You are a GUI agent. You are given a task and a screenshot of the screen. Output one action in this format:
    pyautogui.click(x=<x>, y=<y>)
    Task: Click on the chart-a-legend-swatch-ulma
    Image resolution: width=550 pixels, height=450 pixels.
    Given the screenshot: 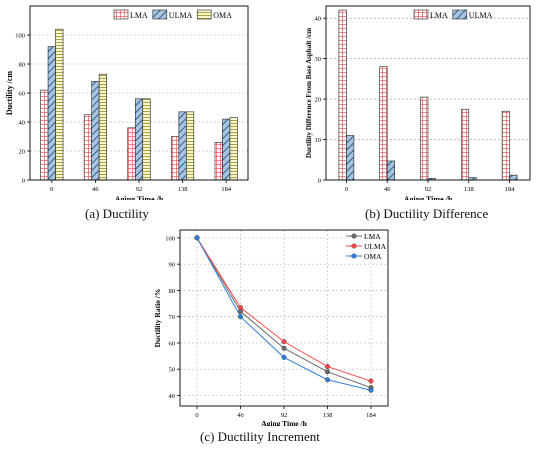 What is the action you would take?
    pyautogui.click(x=160, y=14)
    